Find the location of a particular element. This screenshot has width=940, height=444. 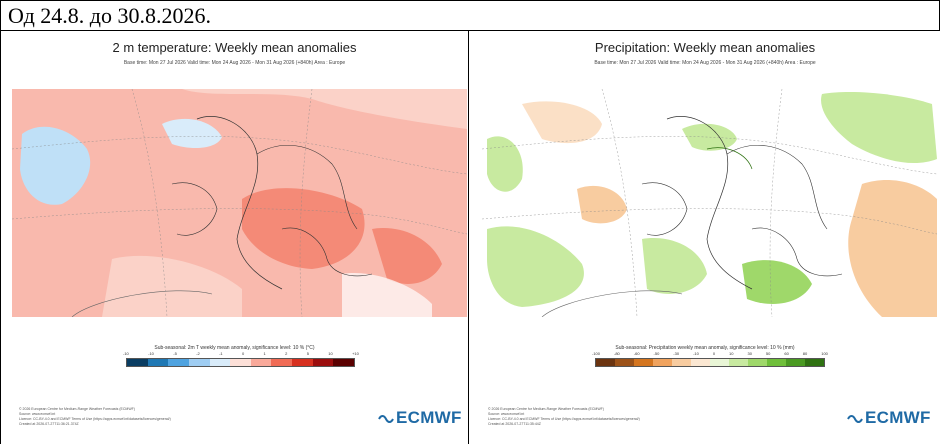

precipitation-colorbar-ticks: -100 -80 -60 -50 -30 -10 0 10 30 50 60 80 100 is located at coordinates (710, 354).